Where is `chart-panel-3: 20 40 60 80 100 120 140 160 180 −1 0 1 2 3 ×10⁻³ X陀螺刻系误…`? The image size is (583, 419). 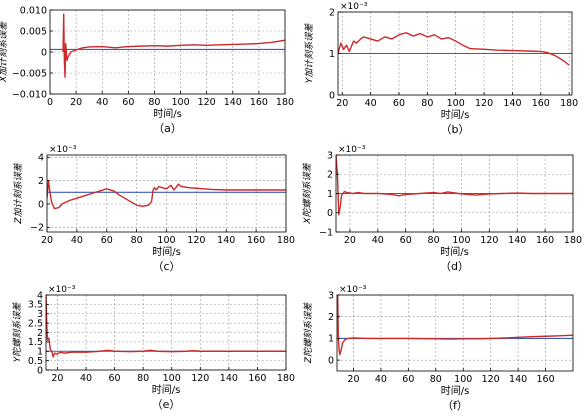
chart-panel-3: 20 40 60 80 100 120 140 160 180 −1 0 1 2 3 ×10⁻³ X陀螺刻系误… is located at coordinates (442, 209).